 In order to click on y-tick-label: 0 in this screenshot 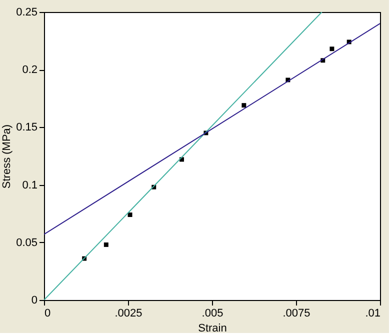, I will do `click(34, 300)`.